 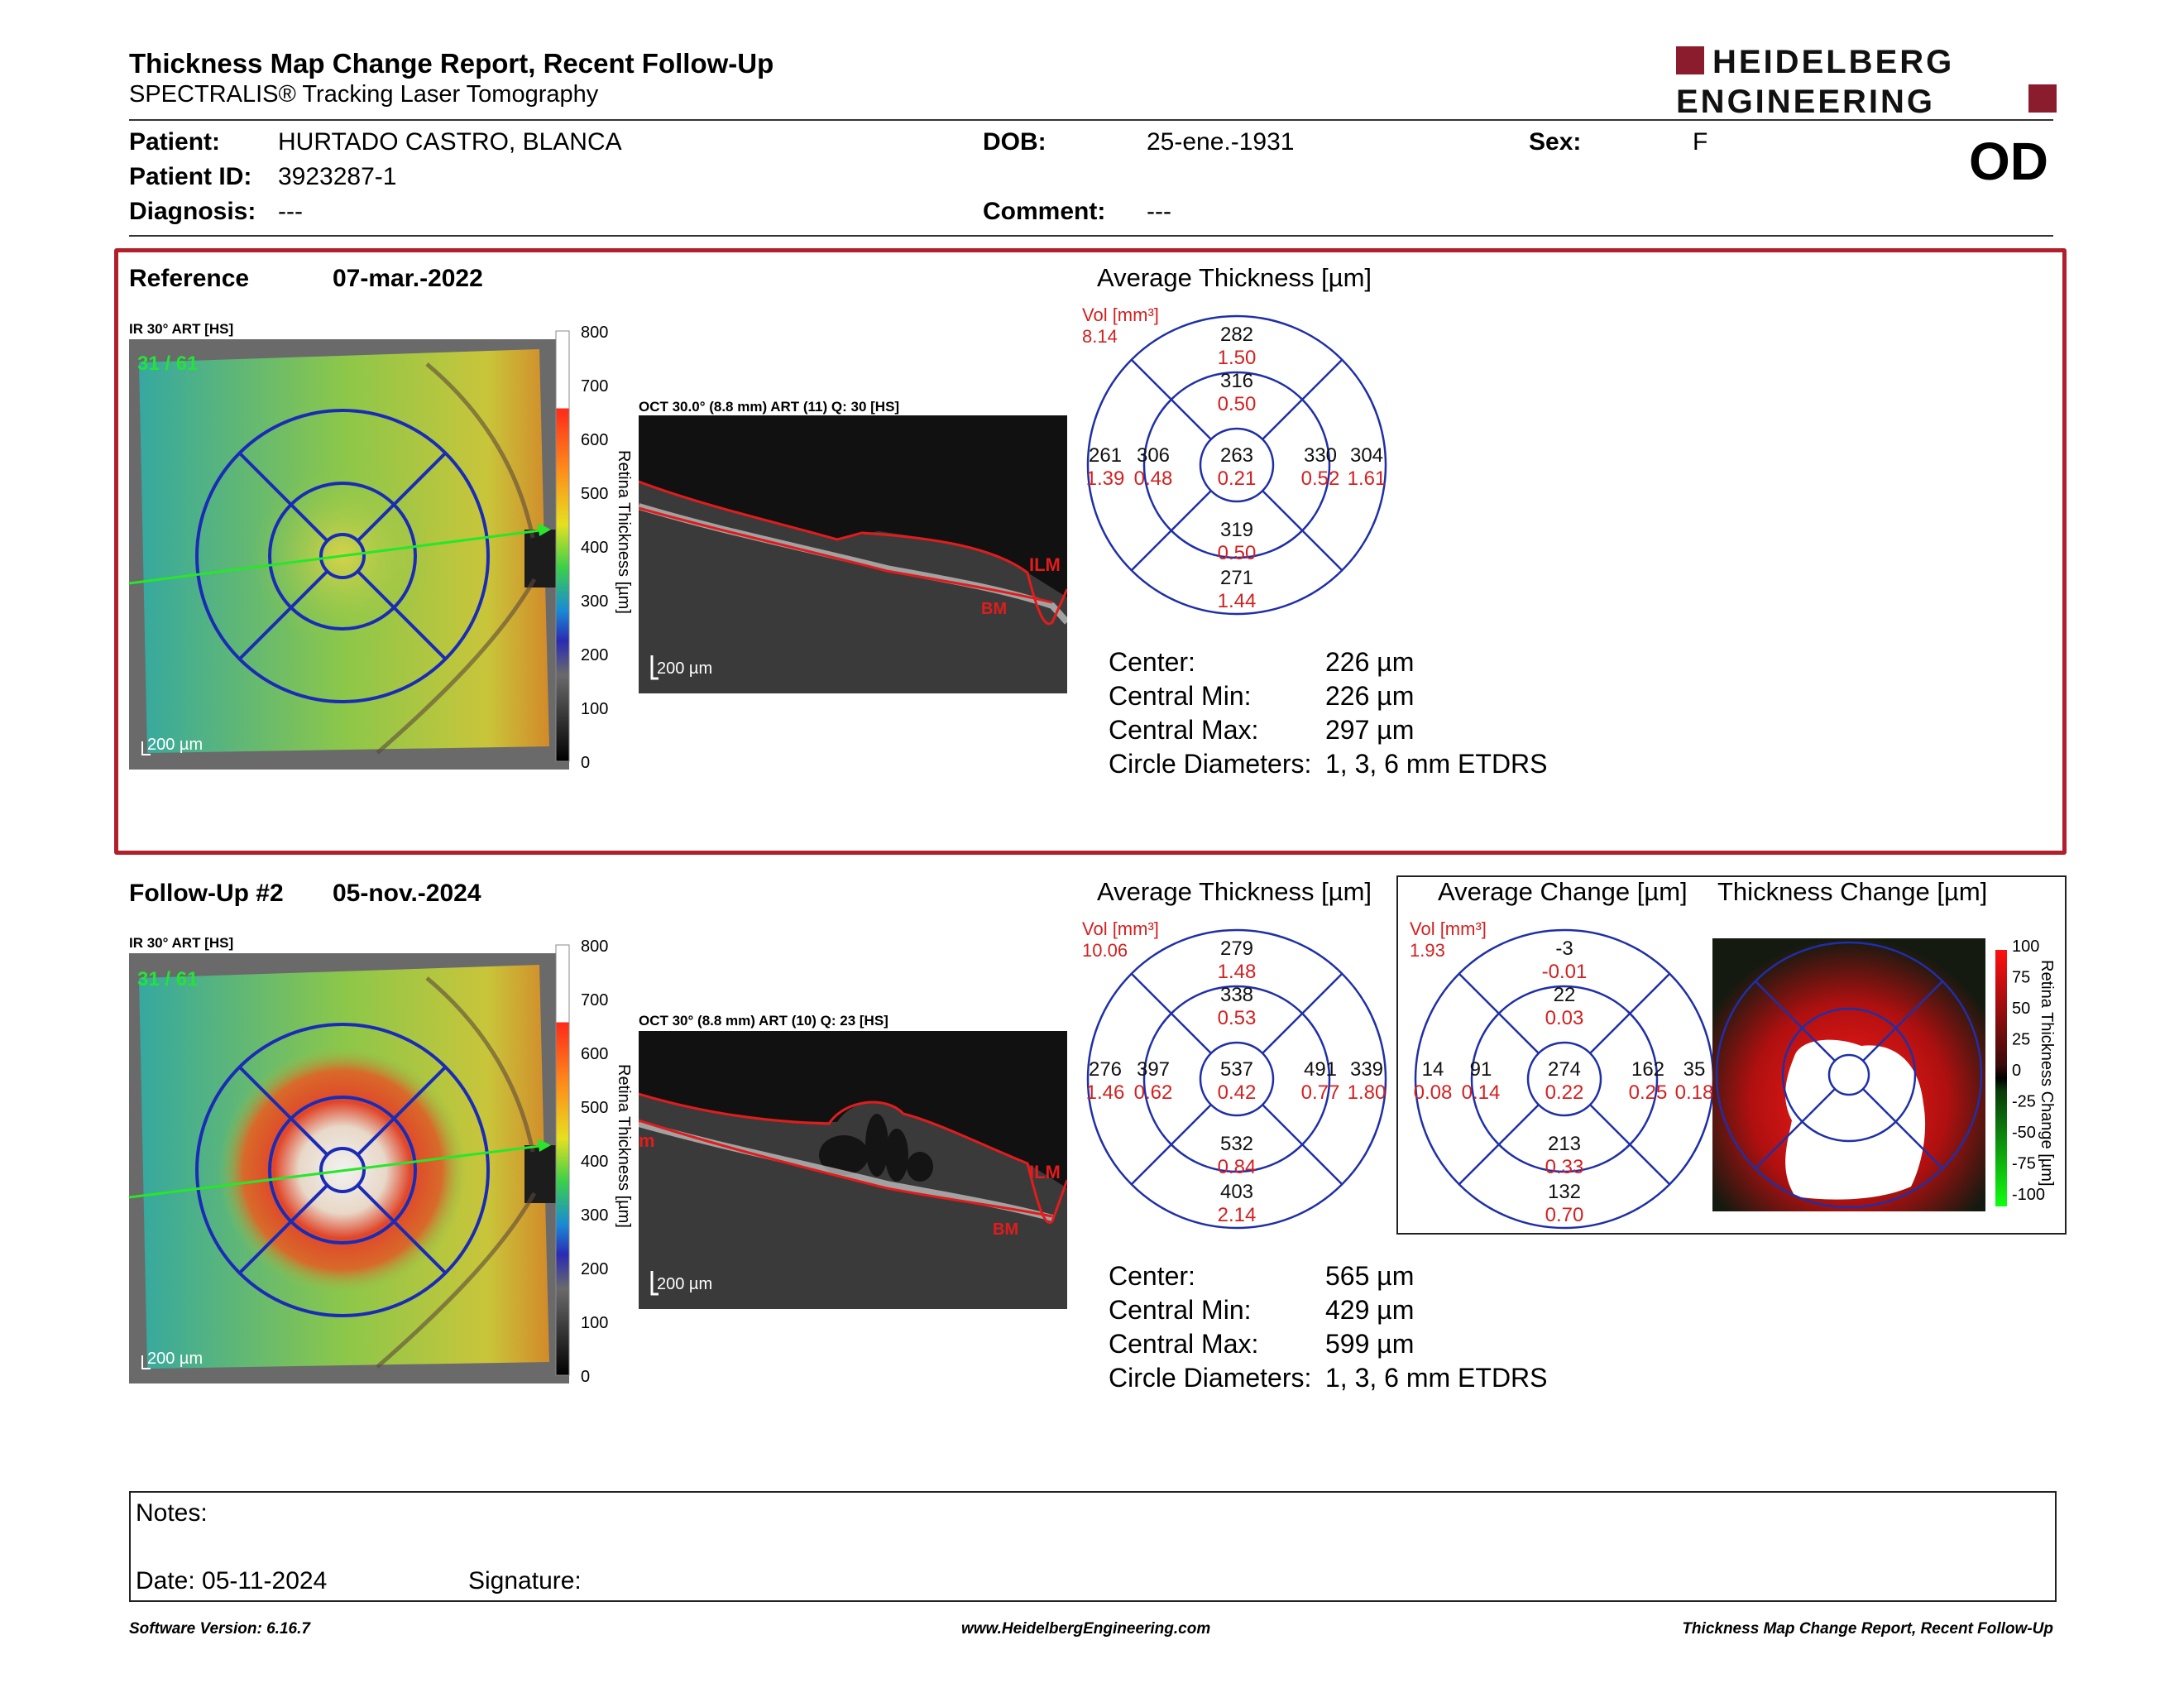 I want to click on grid-thickness-inner-right: 491, so click(x=1320, y=1069).